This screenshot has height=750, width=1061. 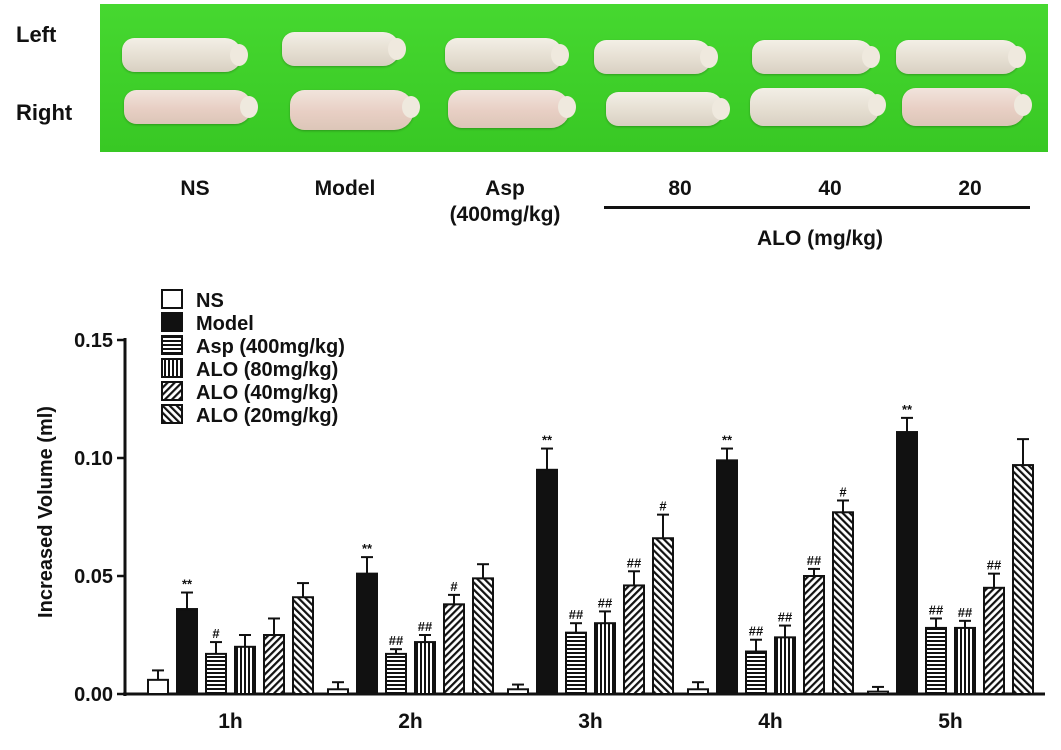 I want to click on sig-mark-4h-2: ##, so click(x=756, y=631).